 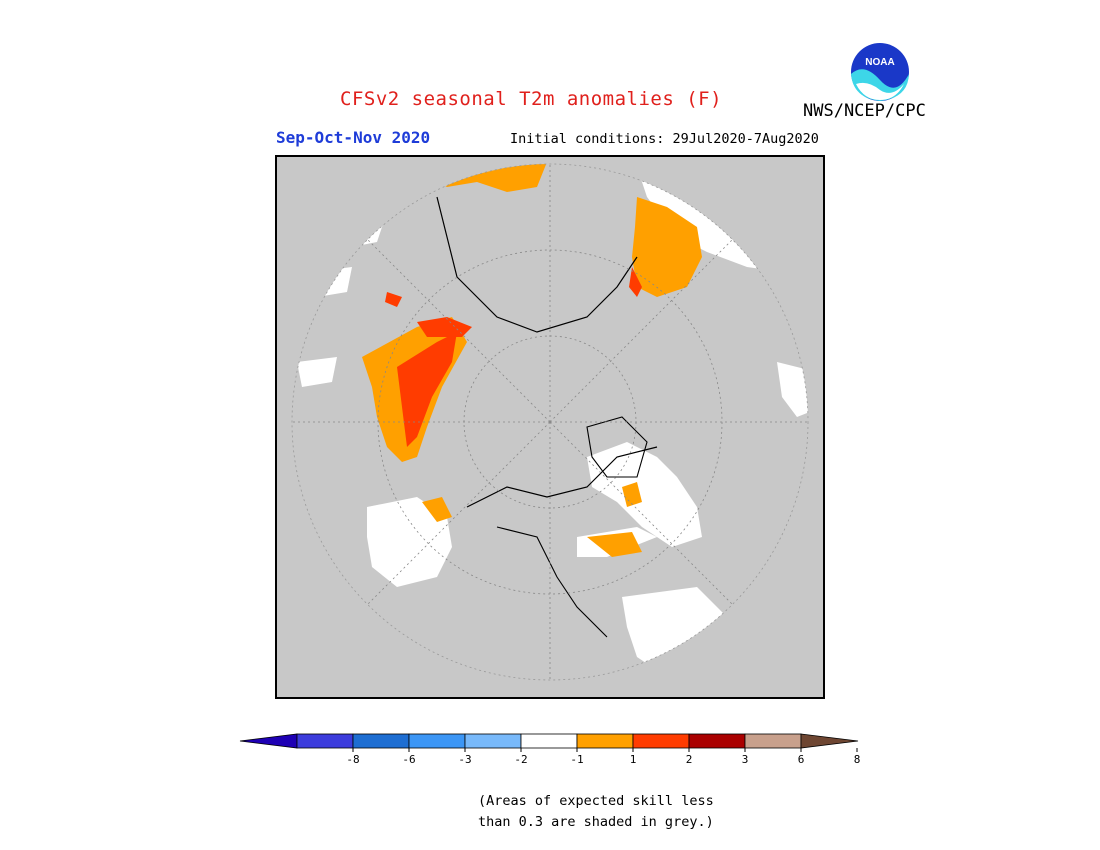 I want to click on organization-label: NWS/NCEP/CPC, so click(x=864, y=111).